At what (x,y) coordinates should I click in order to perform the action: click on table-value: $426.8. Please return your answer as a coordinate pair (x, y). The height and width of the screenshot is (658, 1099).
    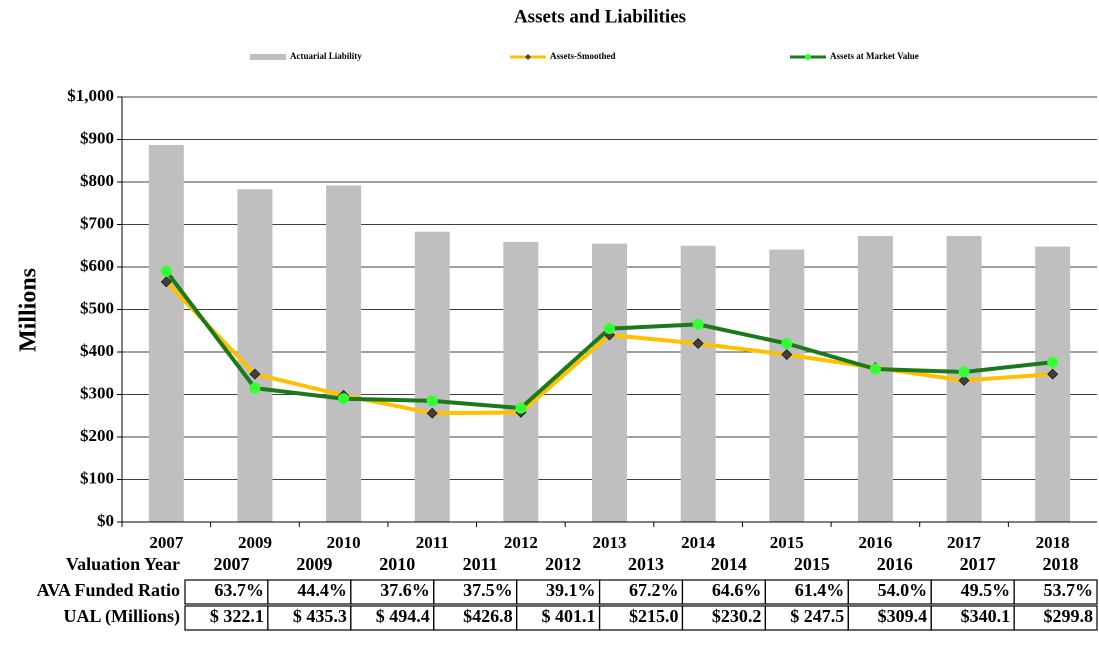
    Looking at the image, I should click on (488, 616).